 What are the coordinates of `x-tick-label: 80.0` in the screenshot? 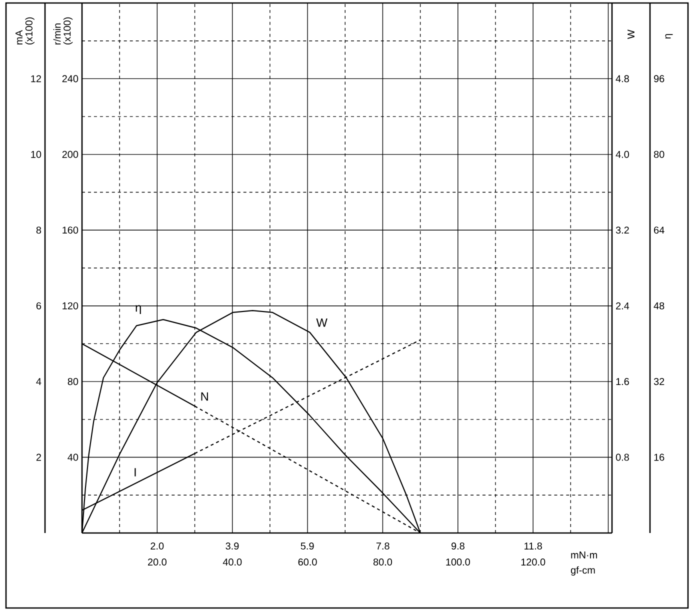 It's located at (382, 562).